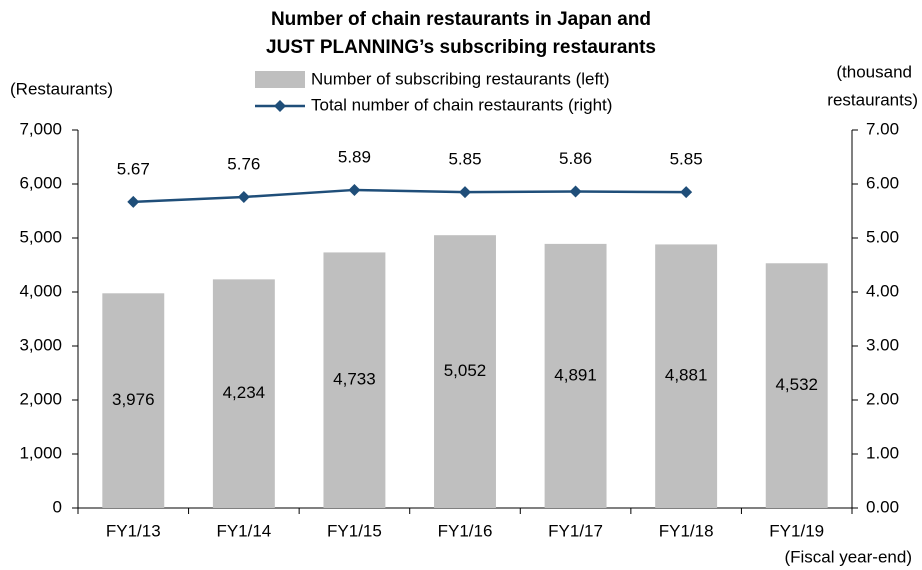 This screenshot has width=922, height=570. What do you see at coordinates (872, 99) in the screenshot?
I see `y2-axis-label: restaurants)` at bounding box center [872, 99].